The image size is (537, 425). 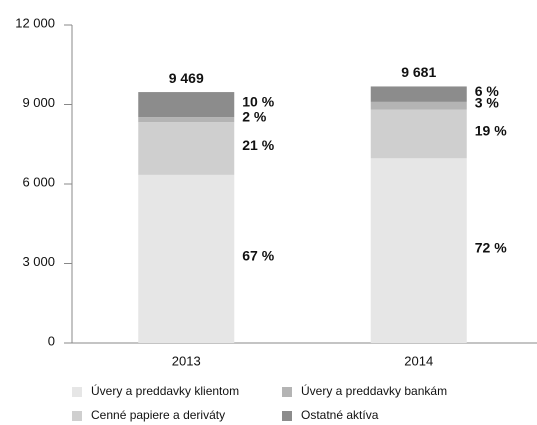 I want to click on value-label: 6 %, so click(x=487, y=91).